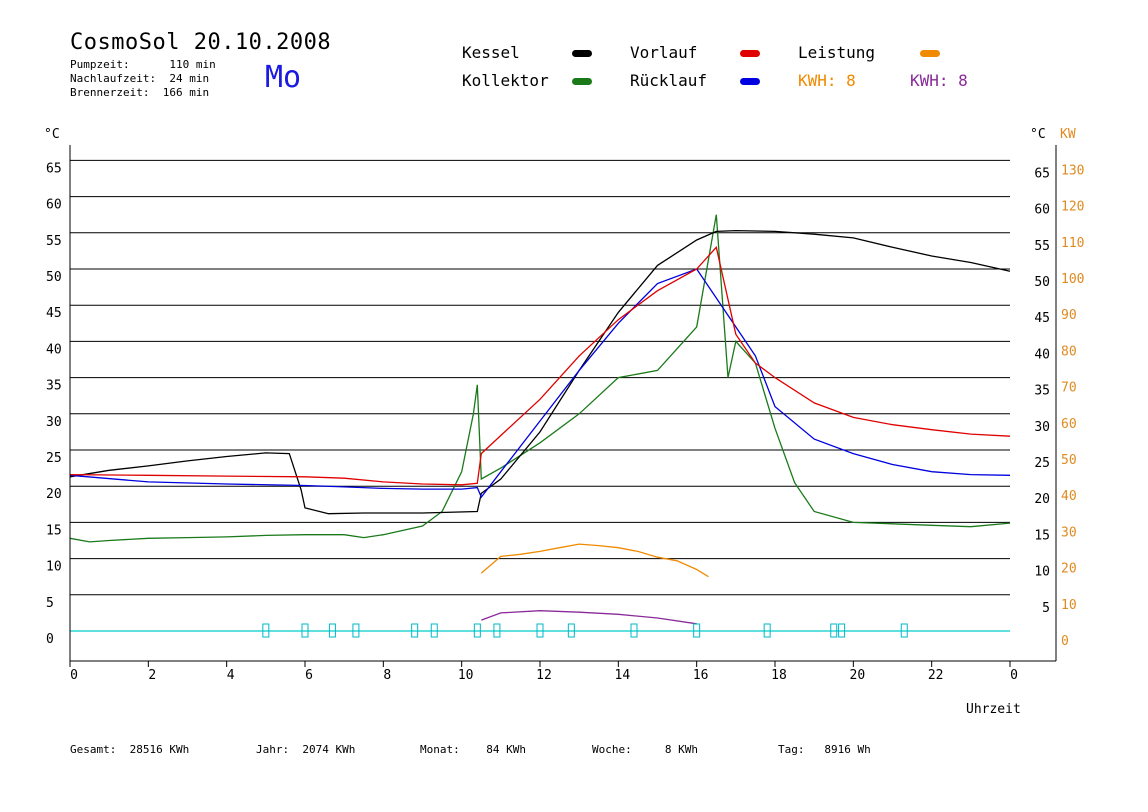 This screenshot has height=812, width=1148. I want to click on y-right-tick-label: 25, so click(1042, 463).